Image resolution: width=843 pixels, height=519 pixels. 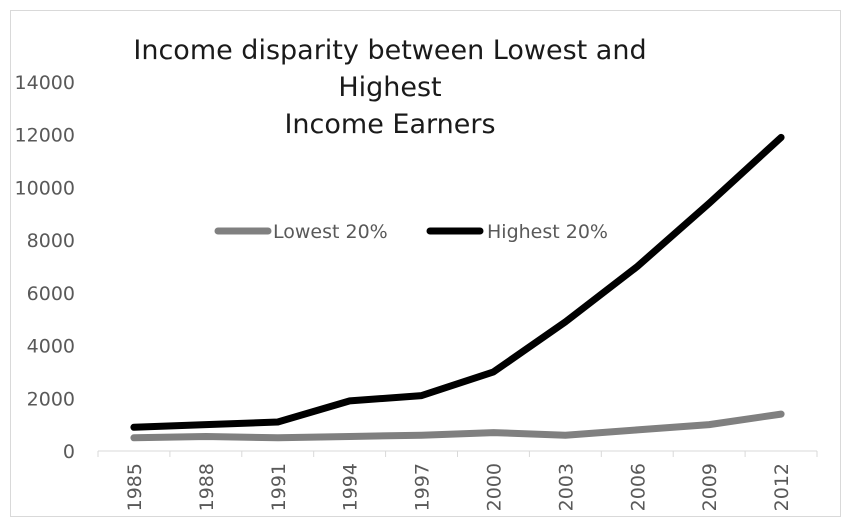 What do you see at coordinates (51, 294) in the screenshot?
I see `y-tick-label: 6000` at bounding box center [51, 294].